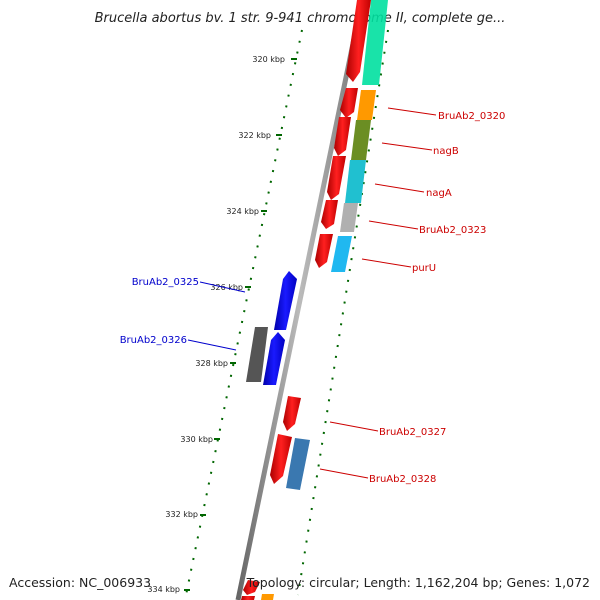 Image resolution: width=600 pixels, height=600 pixels. I want to click on gene-label-BruAb2_0320: BruAb2_0320, so click(471, 116).